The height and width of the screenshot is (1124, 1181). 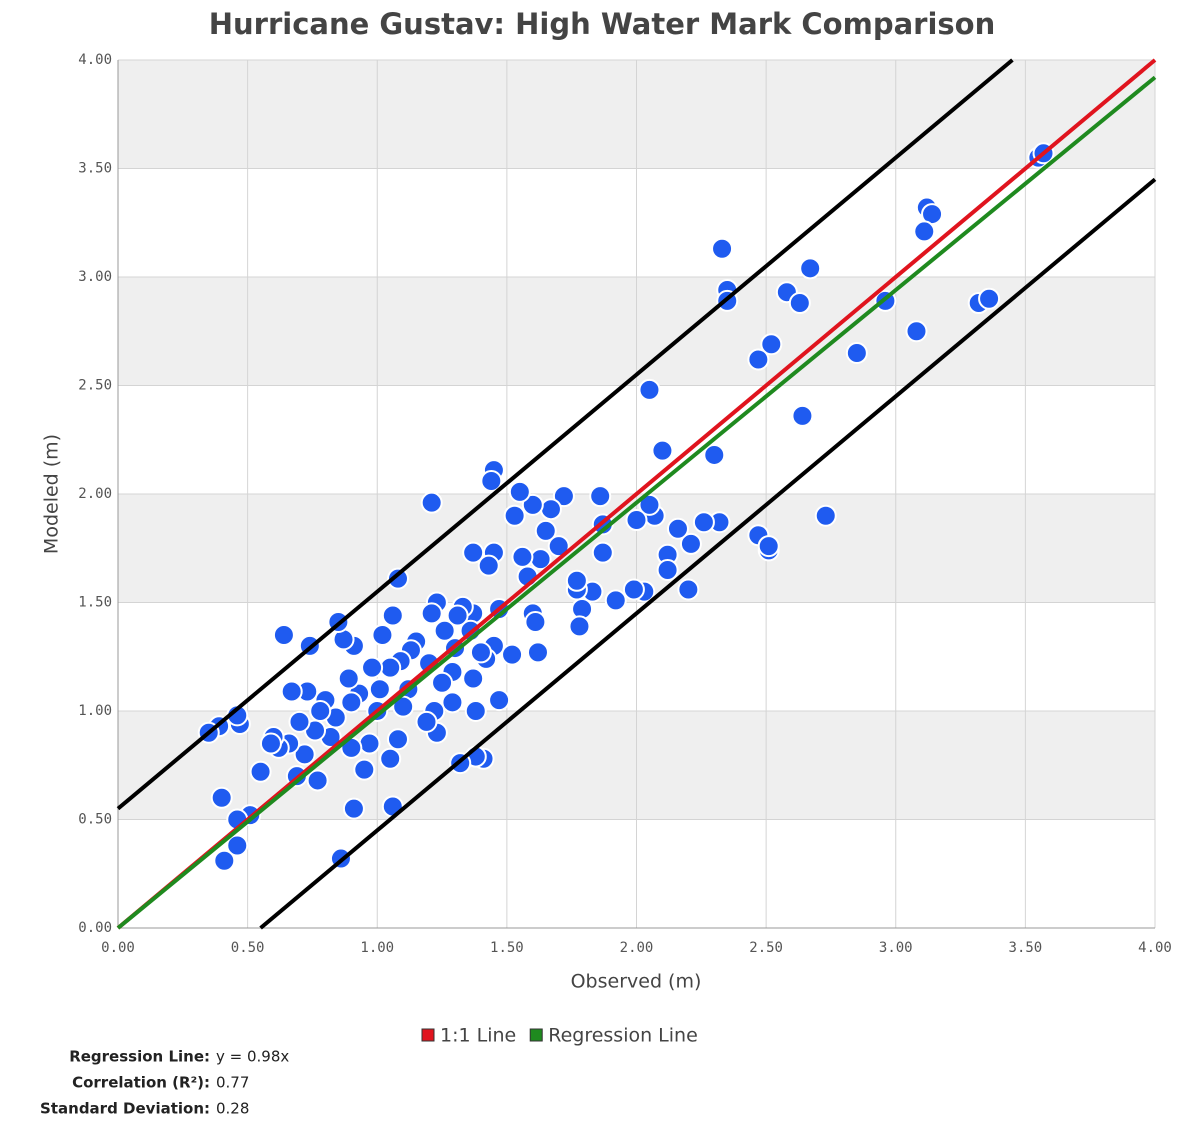 I want to click on y-axis-label: Modeled (m), so click(x=52, y=494).